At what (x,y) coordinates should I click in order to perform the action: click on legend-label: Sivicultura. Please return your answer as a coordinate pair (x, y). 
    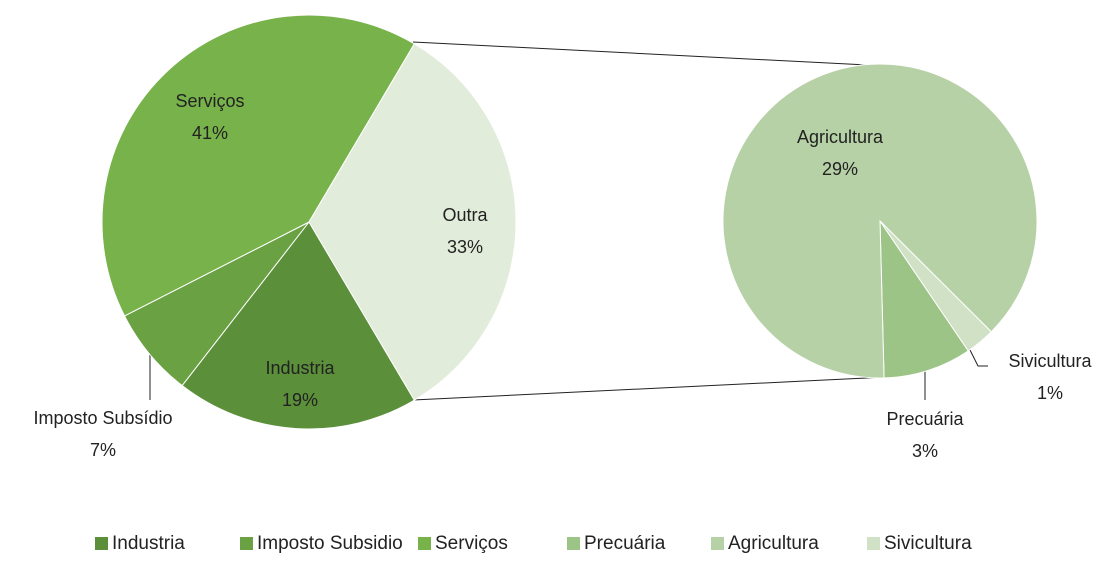
    Looking at the image, I should click on (928, 543).